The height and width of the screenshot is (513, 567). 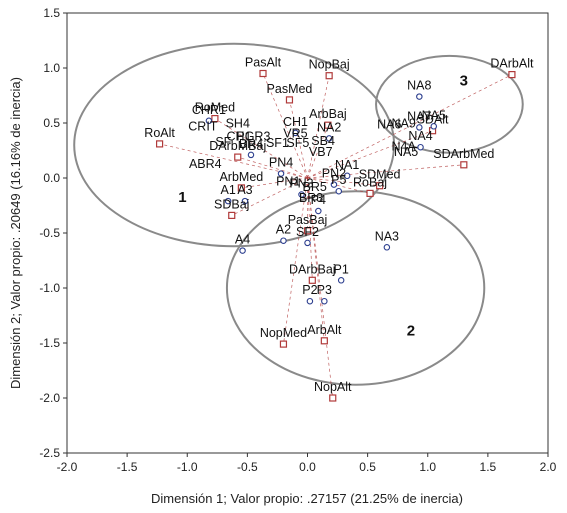 What do you see at coordinates (241, 177) in the screenshot?
I see `label-ArbMed: ArbMed` at bounding box center [241, 177].